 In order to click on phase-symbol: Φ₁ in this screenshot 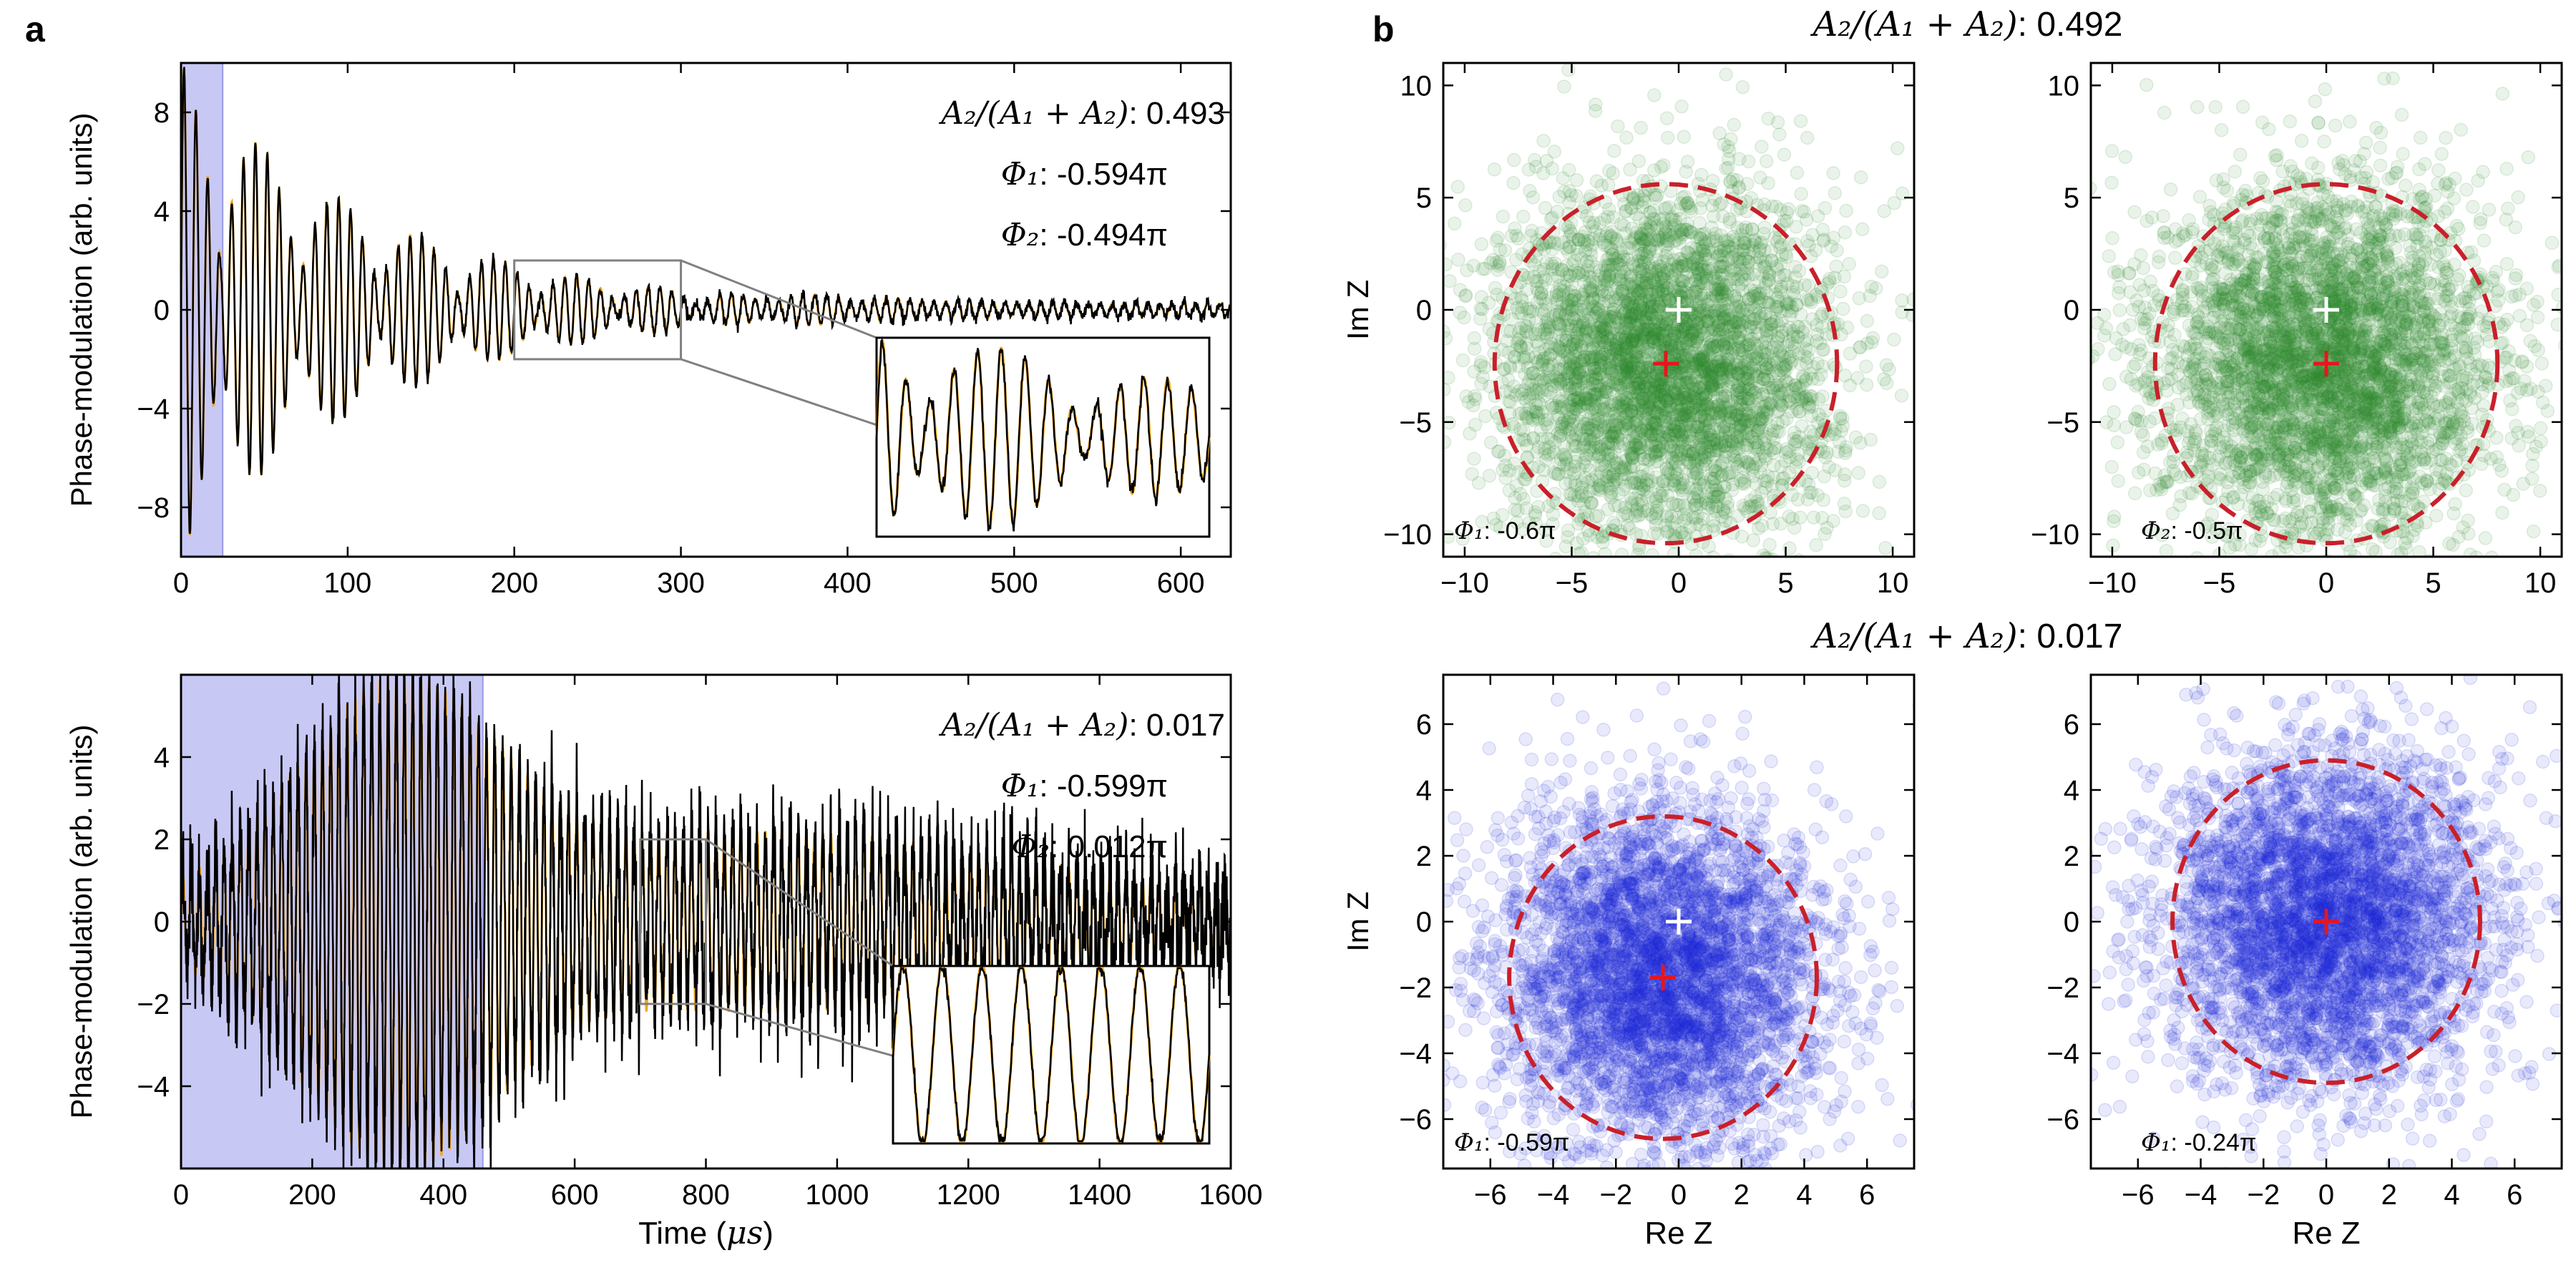, I will do `click(1020, 174)`.